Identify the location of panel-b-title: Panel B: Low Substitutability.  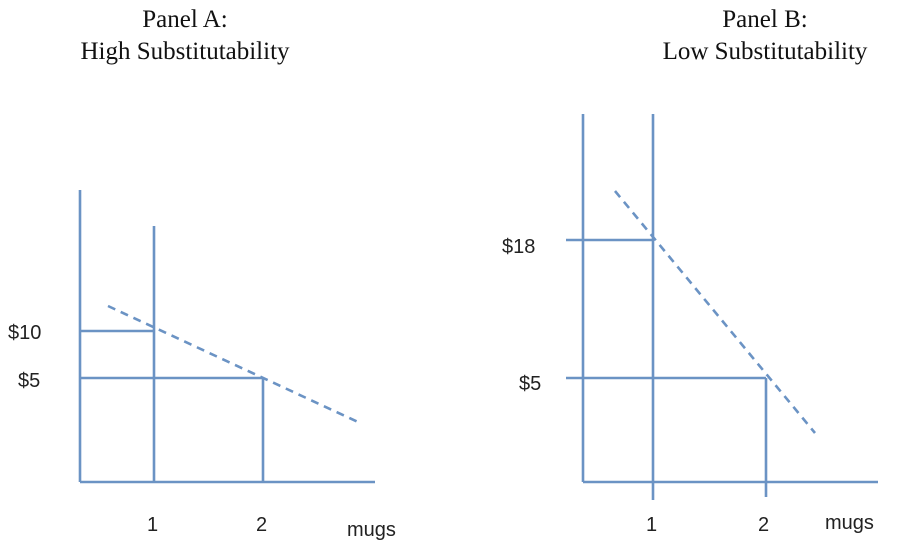
(760, 36).